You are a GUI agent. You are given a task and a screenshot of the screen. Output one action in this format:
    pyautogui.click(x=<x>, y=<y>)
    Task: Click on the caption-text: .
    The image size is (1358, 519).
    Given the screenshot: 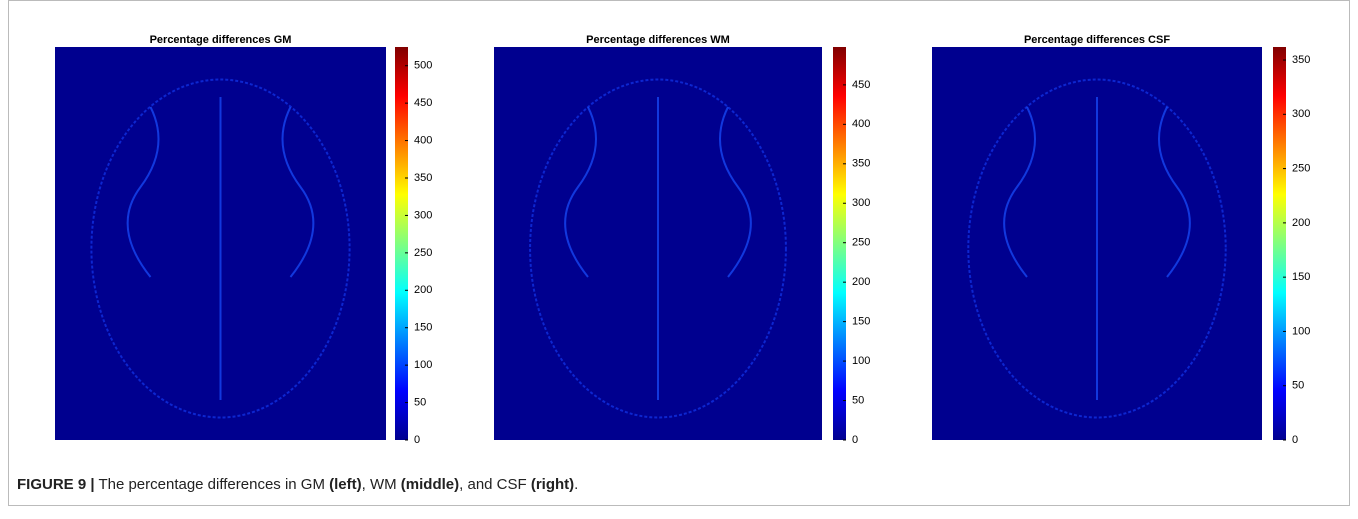 What is the action you would take?
    pyautogui.click(x=576, y=484)
    